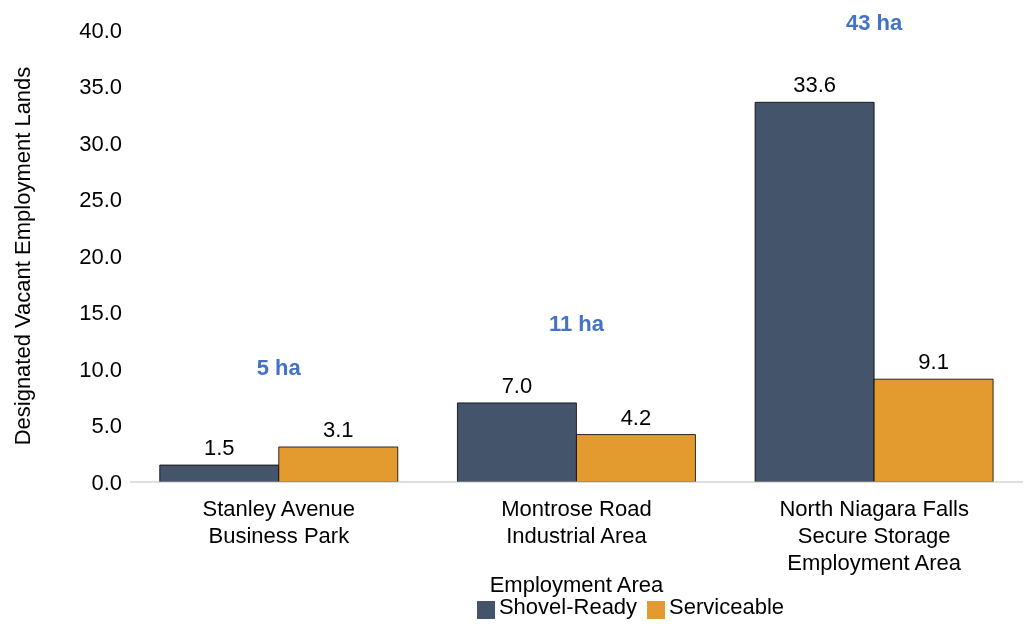  Describe the element at coordinates (100, 87) in the screenshot. I see `y-tick-label: 35.0` at that location.